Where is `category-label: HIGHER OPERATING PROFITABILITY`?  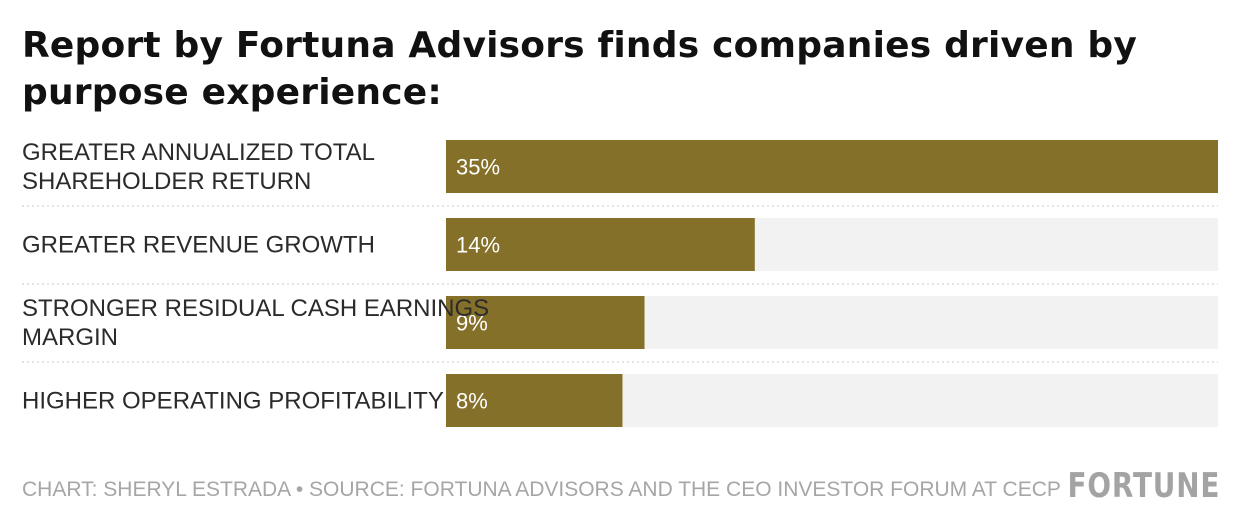
category-label: HIGHER OPERATING PROFITABILITY is located at coordinates (233, 401).